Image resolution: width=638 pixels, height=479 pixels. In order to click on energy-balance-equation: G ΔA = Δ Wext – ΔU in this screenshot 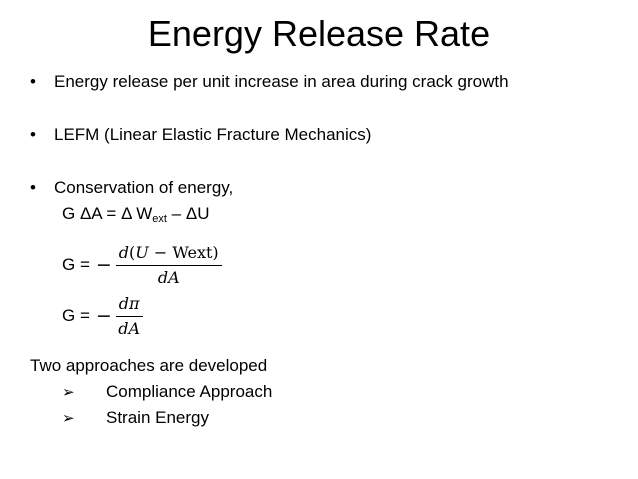, I will do `click(136, 216)`.